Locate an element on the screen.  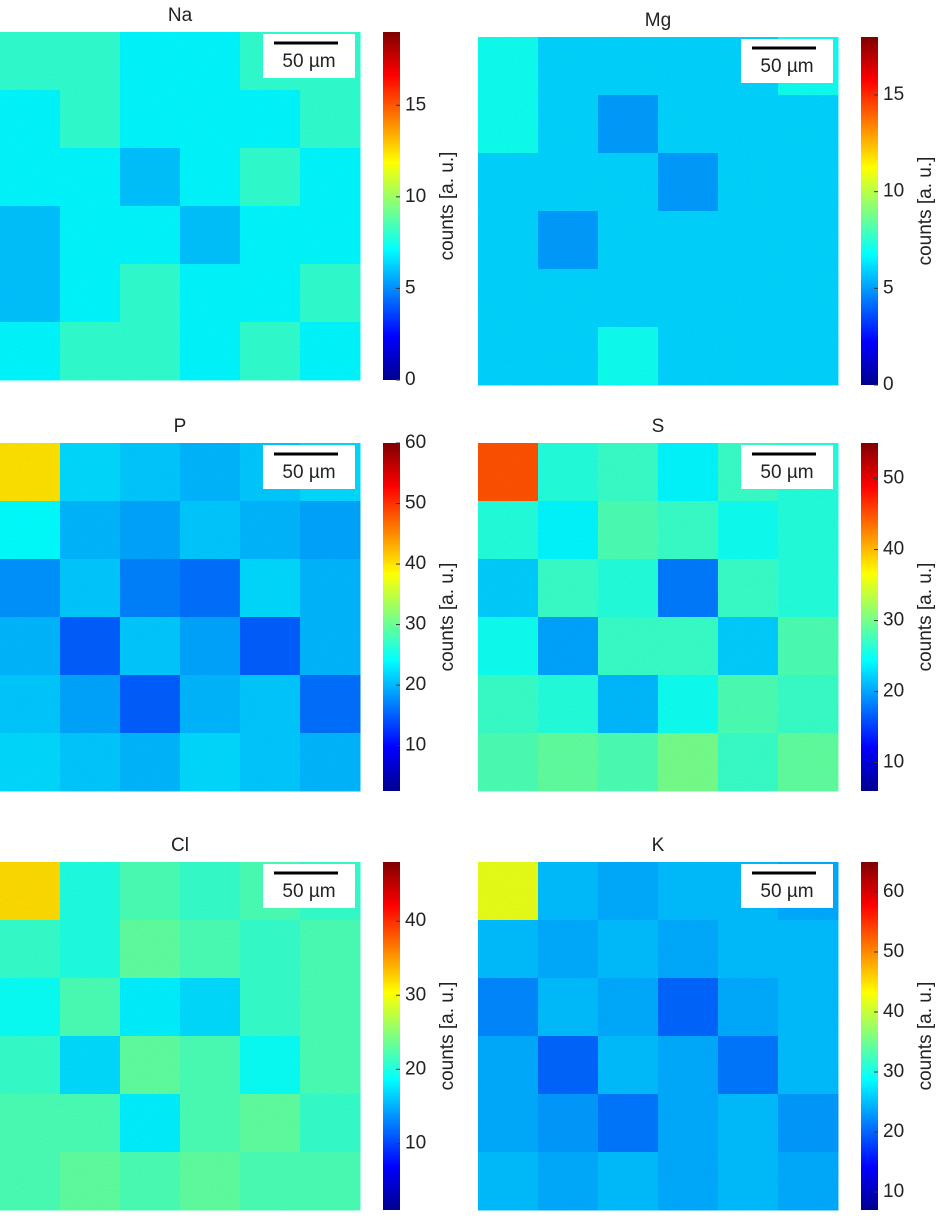
panel-title: K is located at coordinates (658, 845).